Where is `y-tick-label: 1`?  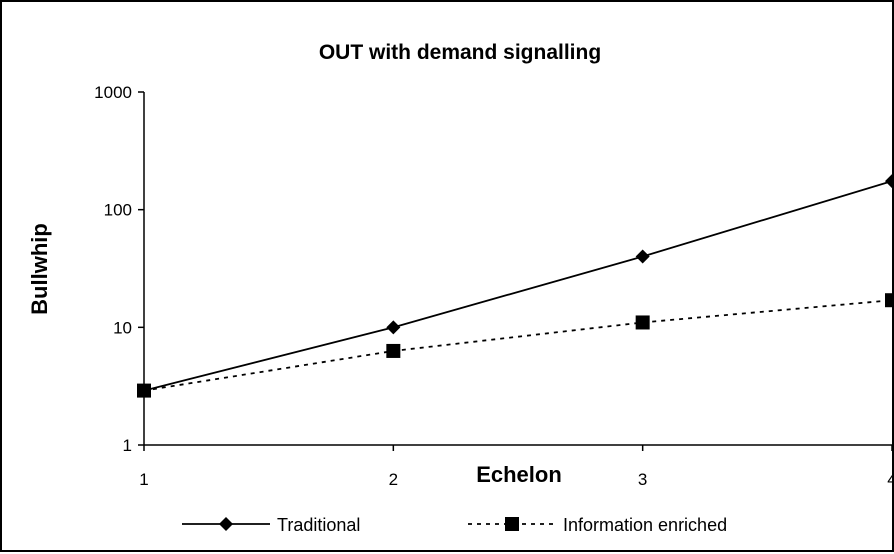 y-tick-label: 1 is located at coordinates (127, 445).